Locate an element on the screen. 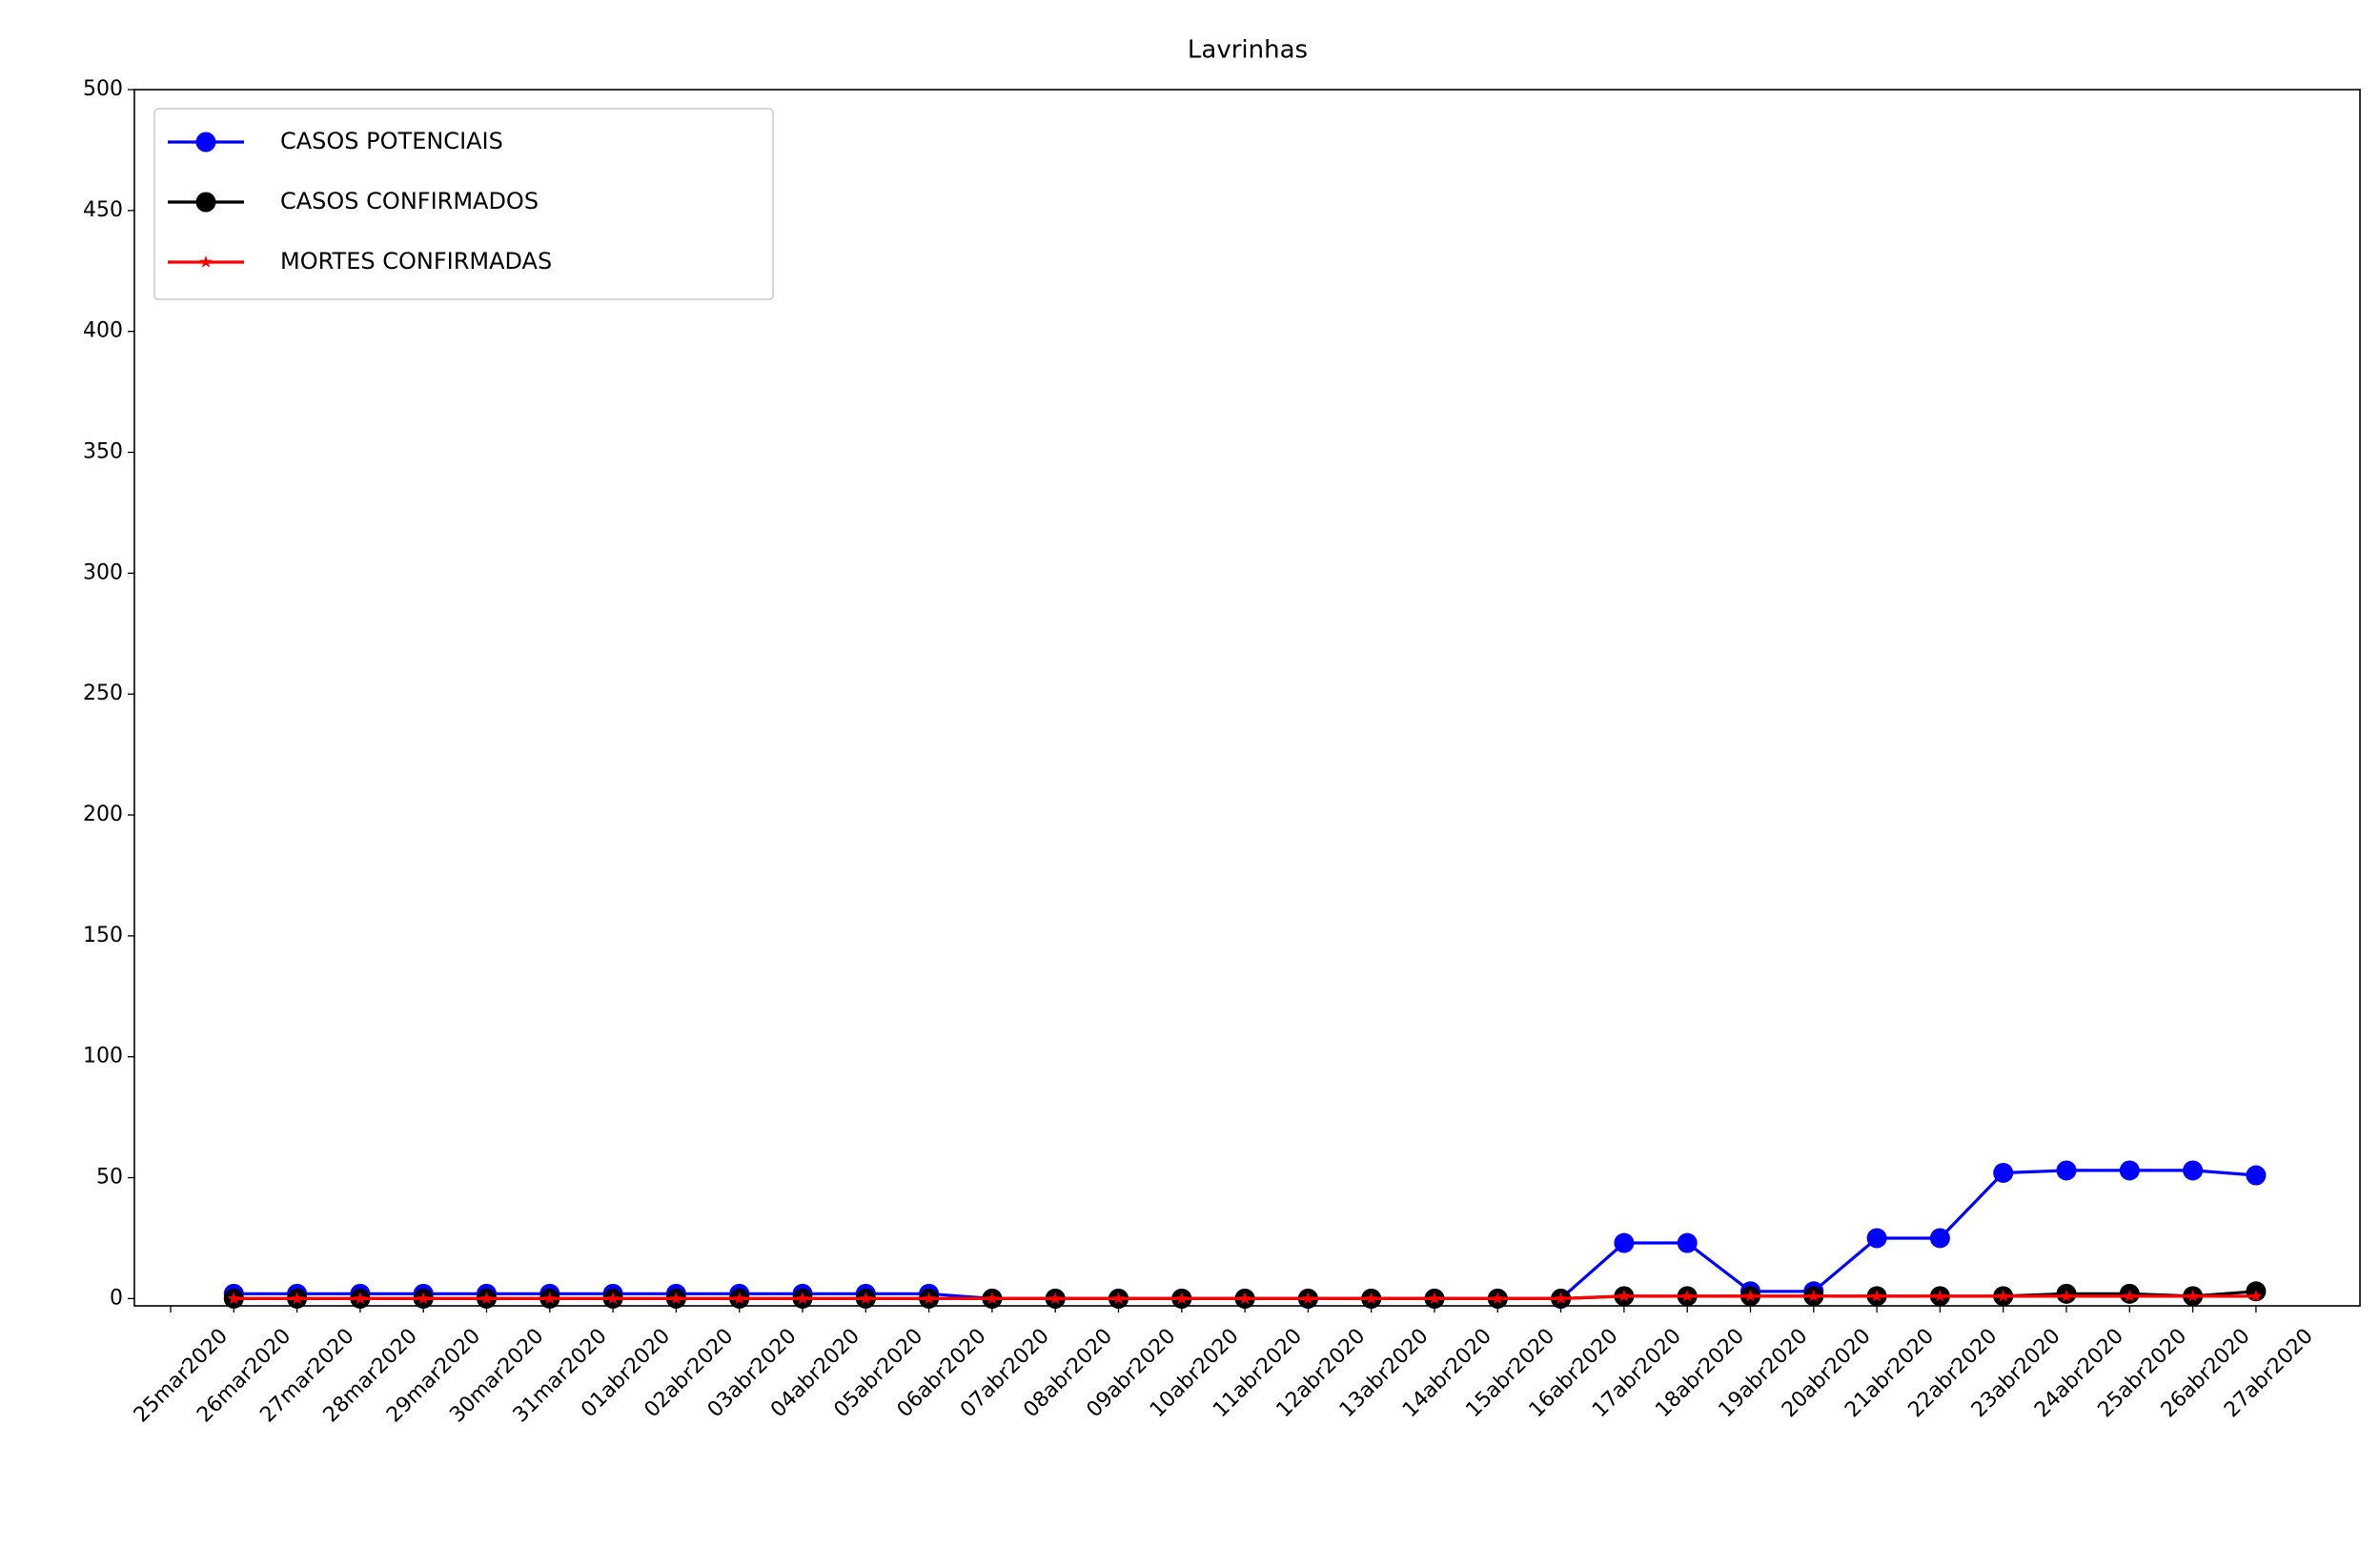  y-tick-label: 350 is located at coordinates (103, 452).